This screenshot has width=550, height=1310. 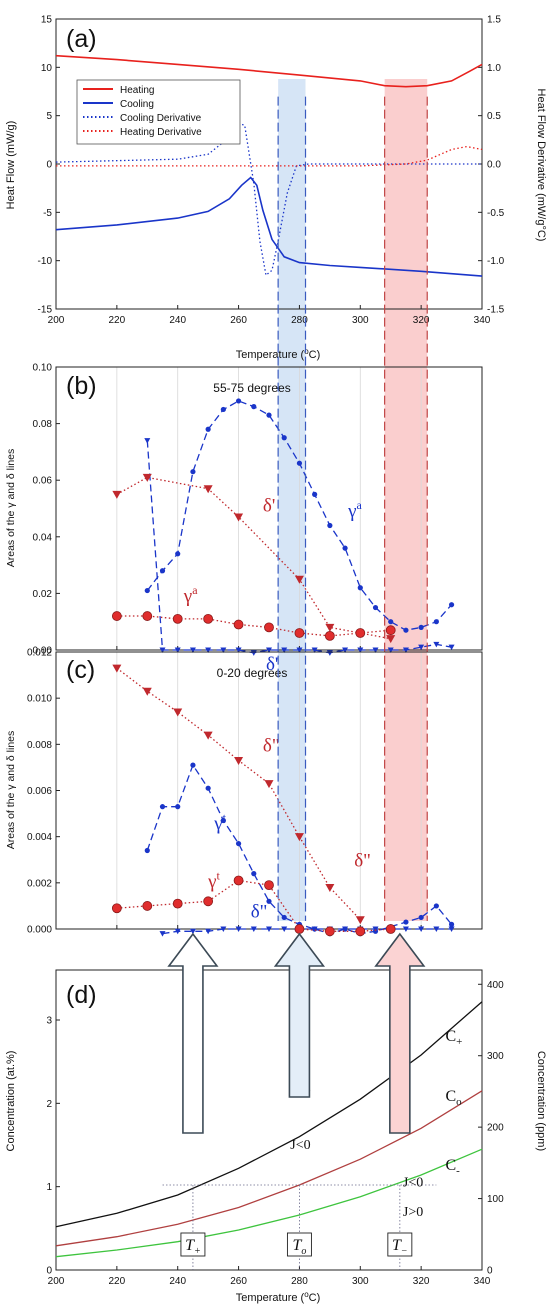 I want to click on panel-a-xtick-label: 220, so click(x=117, y=320).